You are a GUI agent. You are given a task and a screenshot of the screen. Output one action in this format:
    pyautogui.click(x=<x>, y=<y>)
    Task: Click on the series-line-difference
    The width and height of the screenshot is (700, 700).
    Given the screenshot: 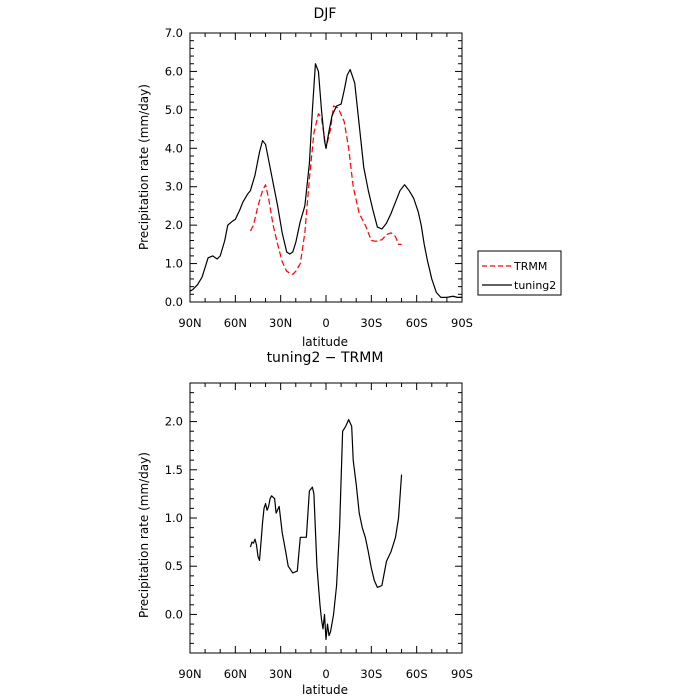 What is the action you would take?
    pyautogui.click(x=326, y=530)
    